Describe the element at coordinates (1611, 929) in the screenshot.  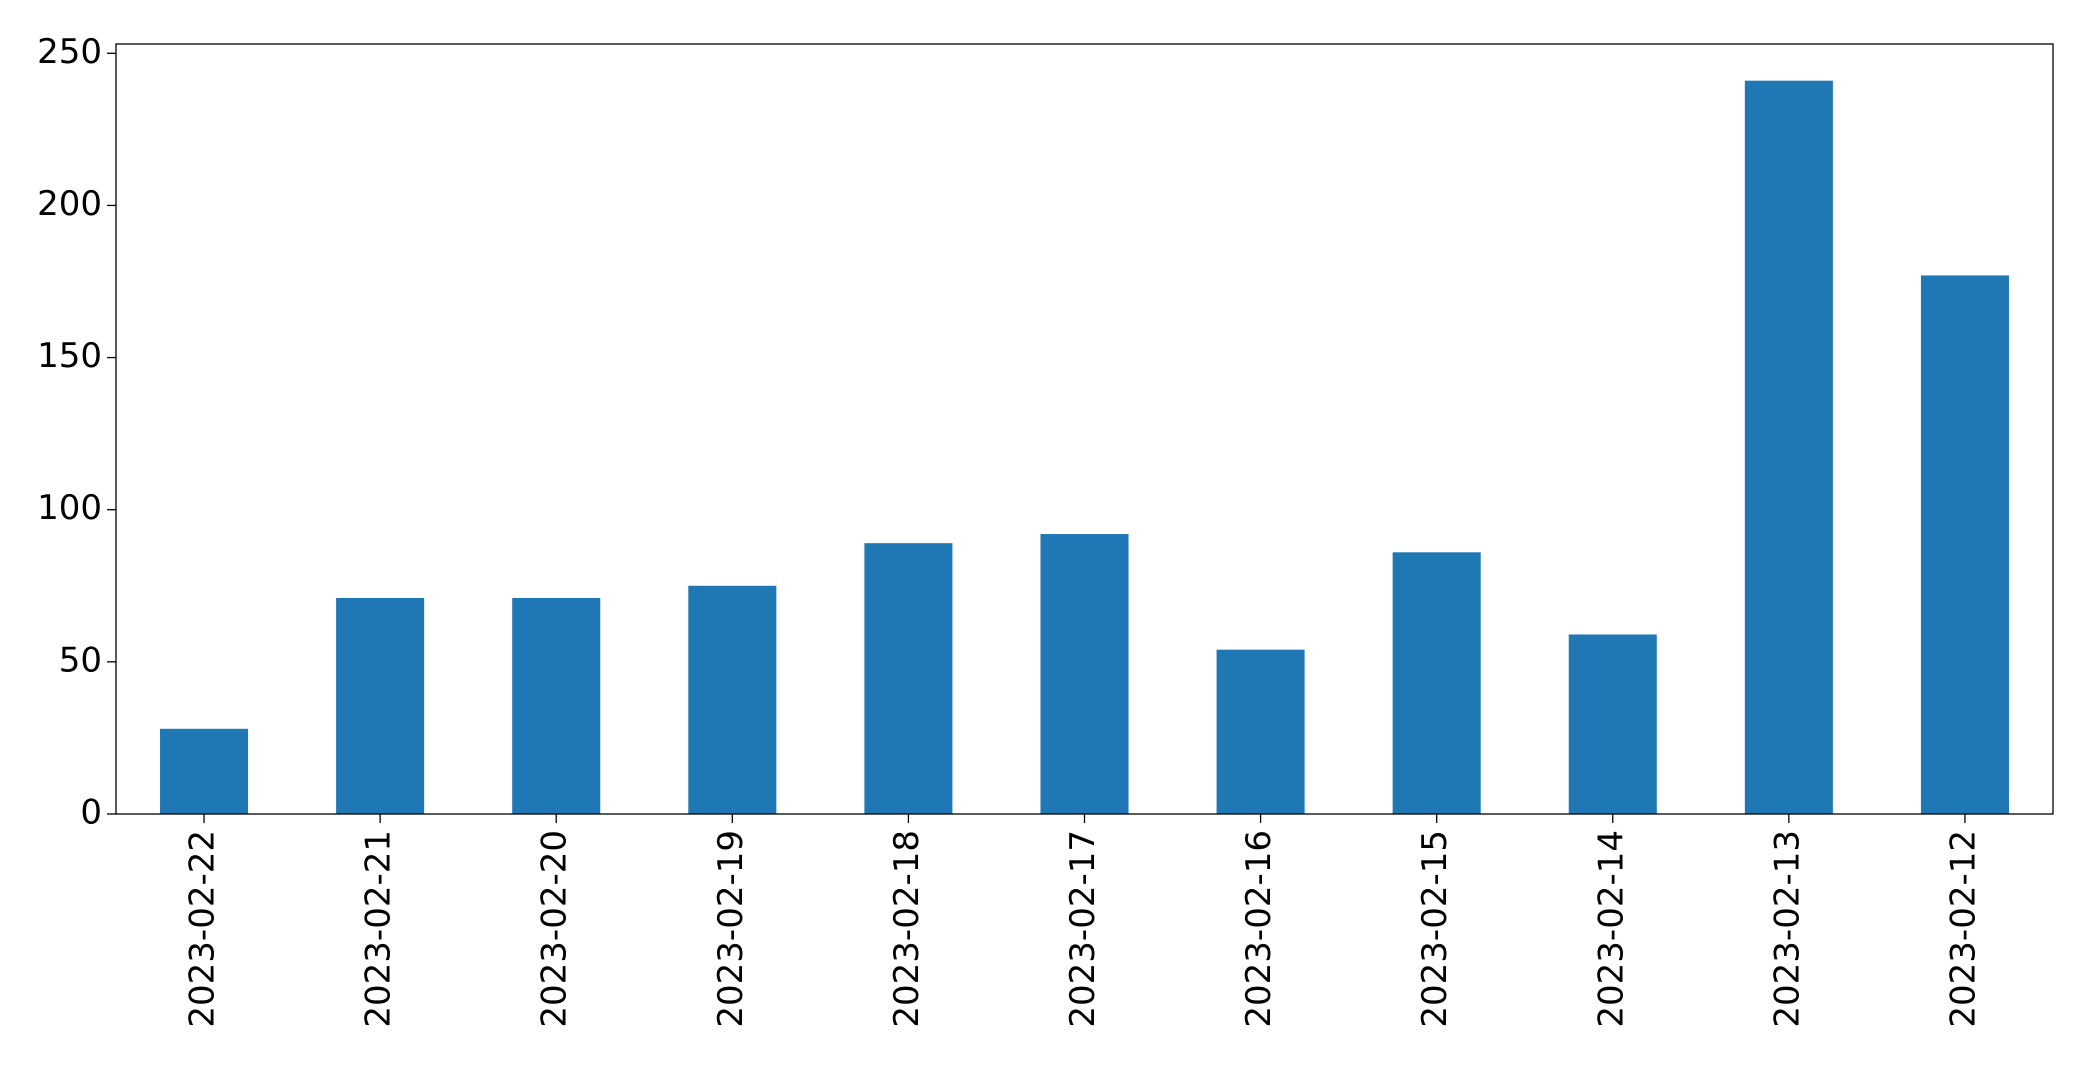
I see `x-tick-label: 2023-02-14` at that location.